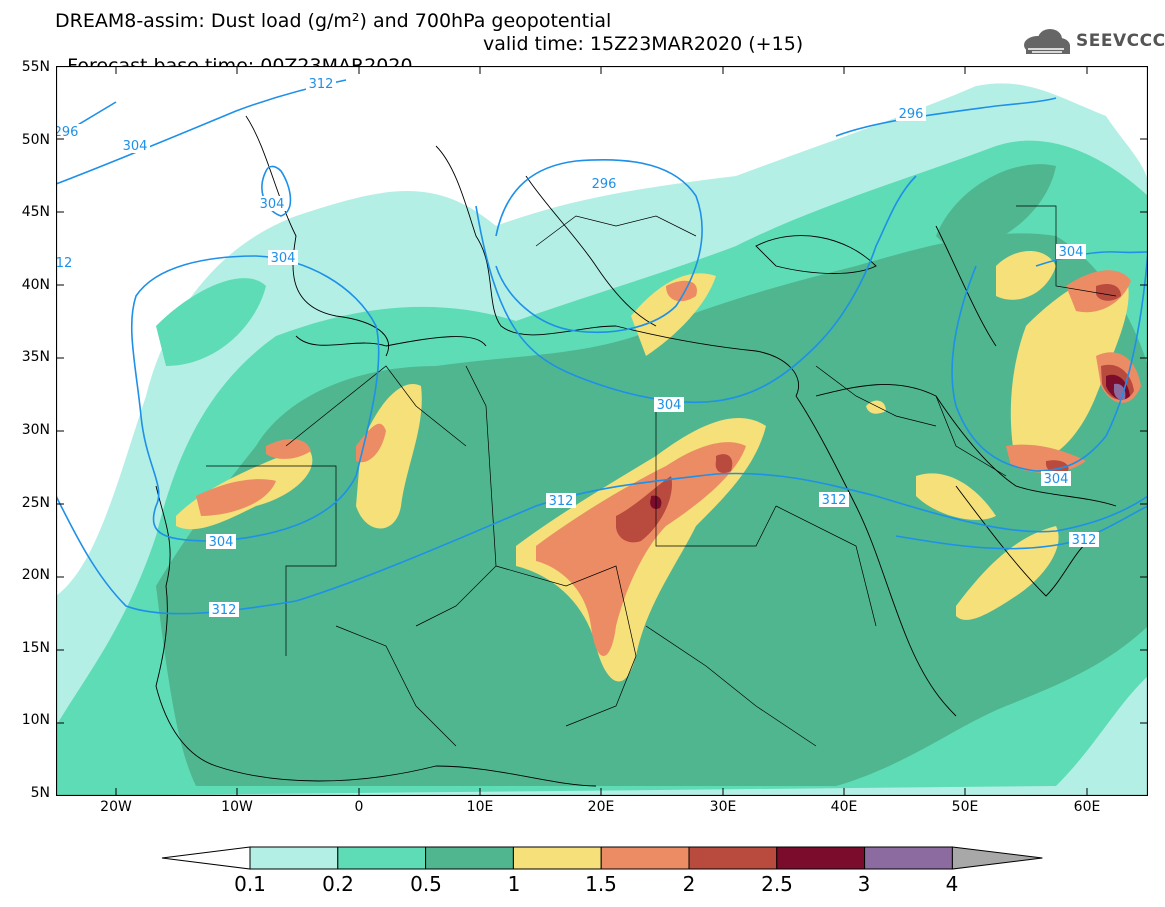  I want to click on lat-label: 15N, so click(35, 648).